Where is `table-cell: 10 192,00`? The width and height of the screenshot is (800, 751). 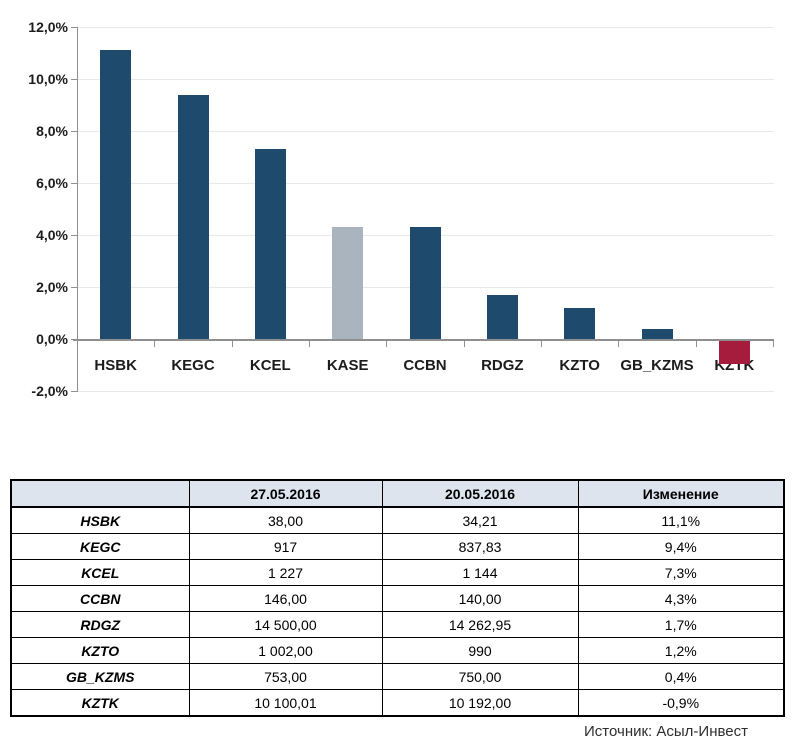
table-cell: 10 192,00 is located at coordinates (480, 703).